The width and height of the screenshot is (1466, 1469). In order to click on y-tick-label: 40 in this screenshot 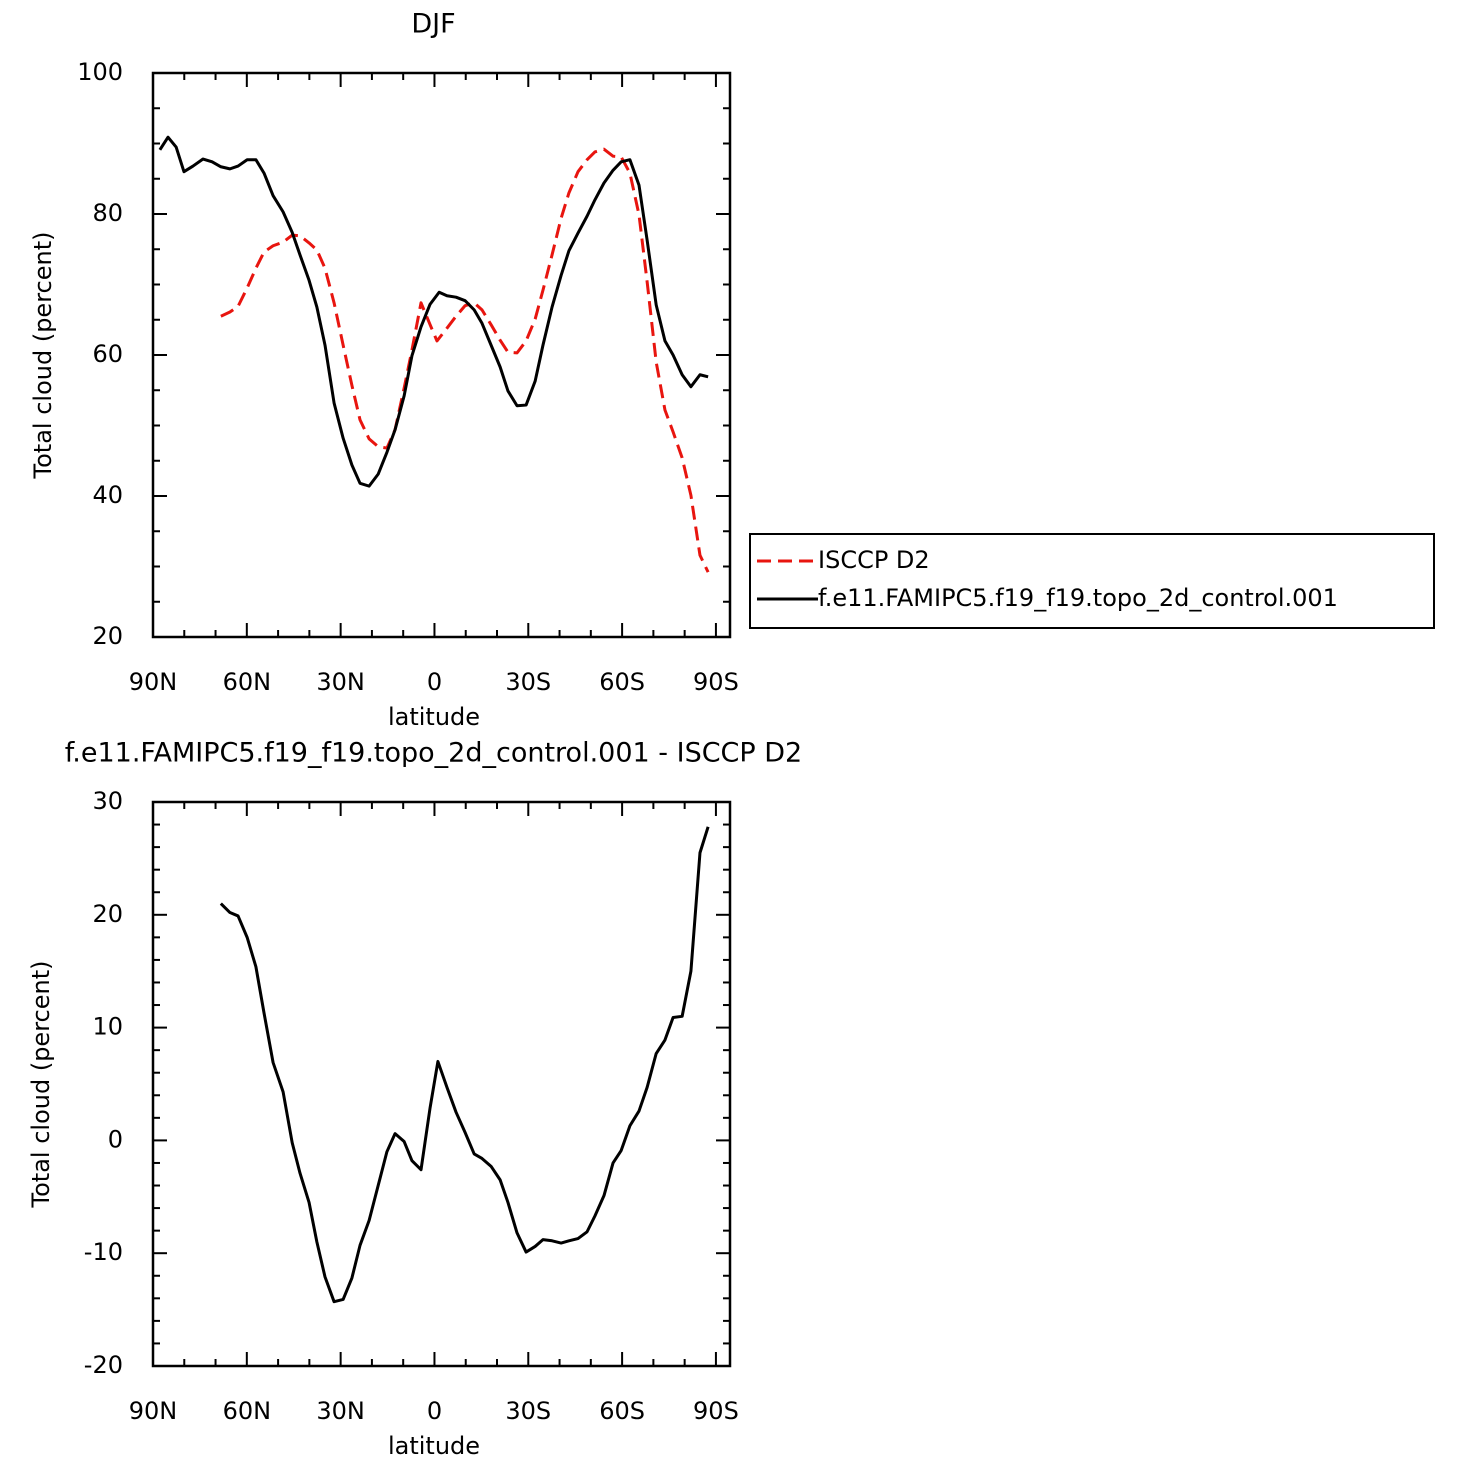, I will do `click(107, 495)`.